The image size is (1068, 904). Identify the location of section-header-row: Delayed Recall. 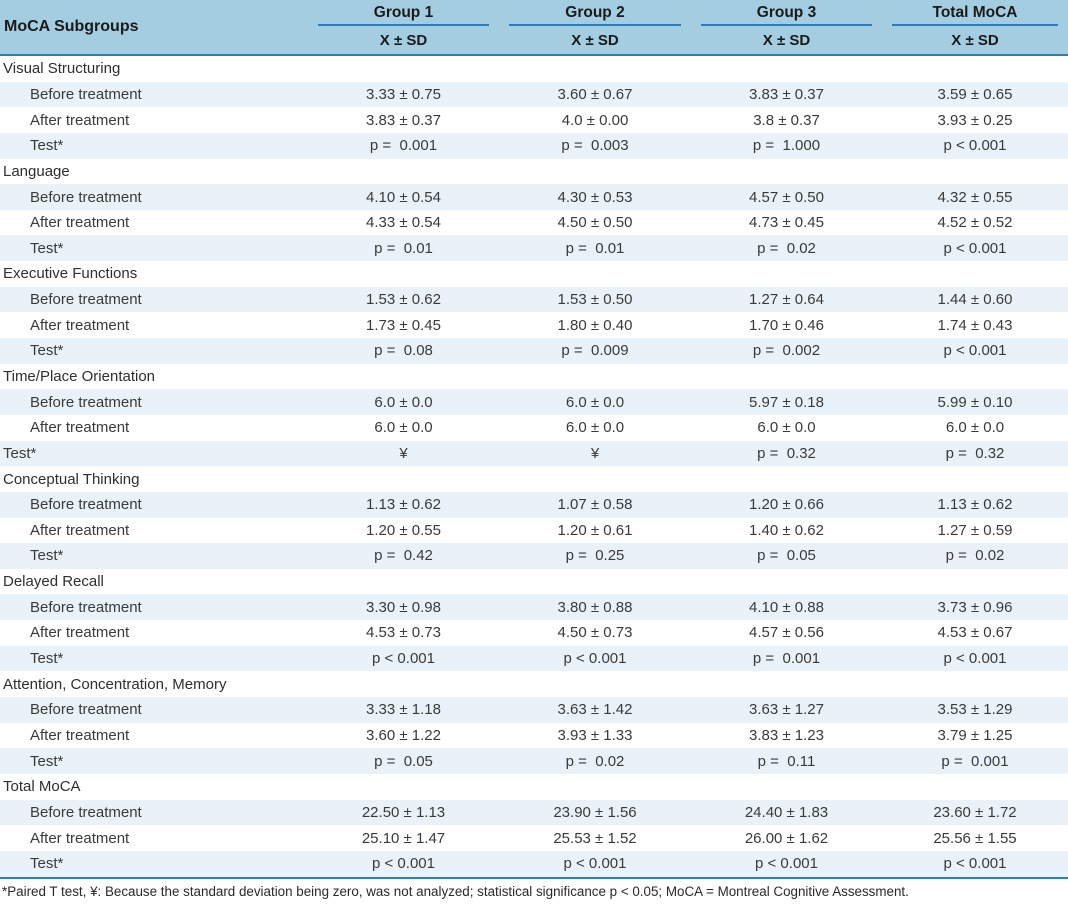
(534, 582).